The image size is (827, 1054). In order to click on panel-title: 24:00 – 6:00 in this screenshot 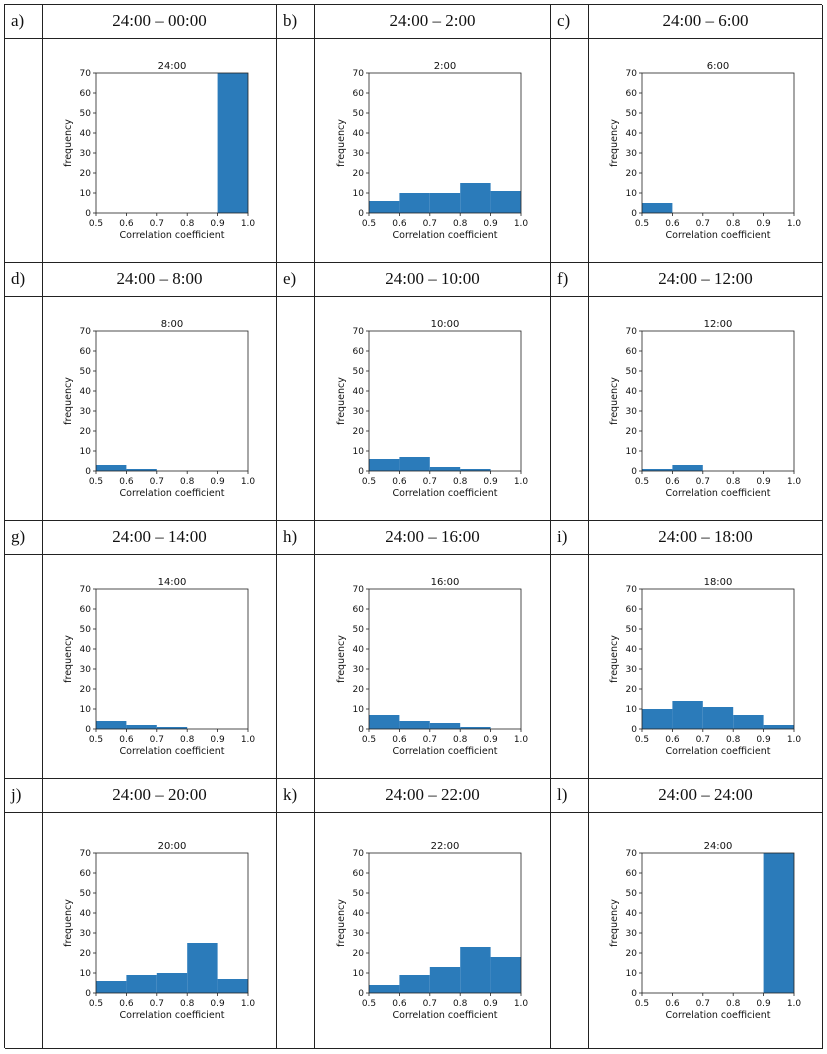, I will do `click(706, 22)`.